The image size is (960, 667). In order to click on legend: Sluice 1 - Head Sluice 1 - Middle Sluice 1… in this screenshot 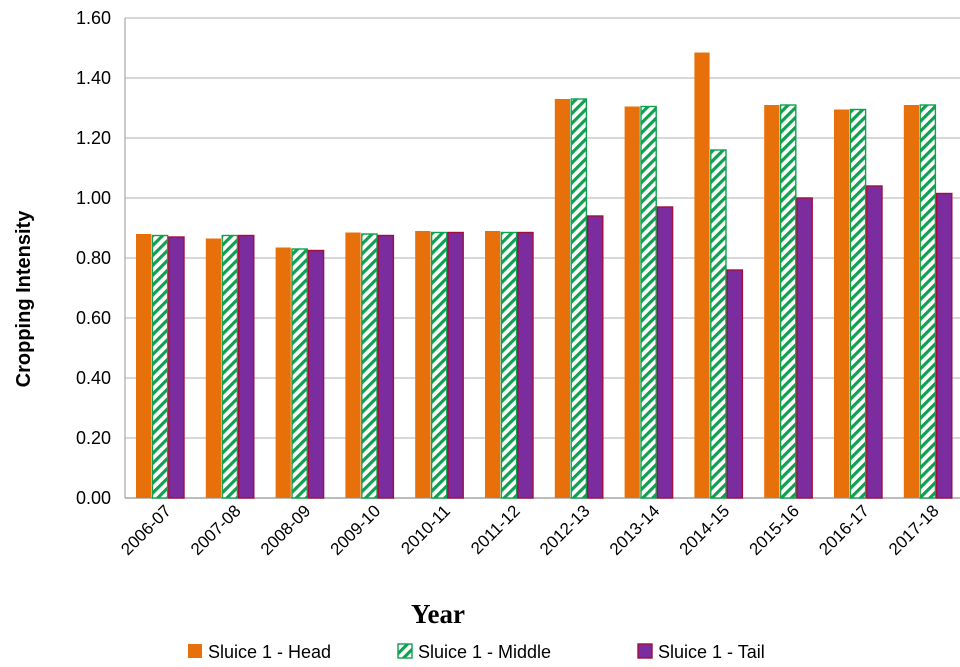, I will do `click(476, 652)`.